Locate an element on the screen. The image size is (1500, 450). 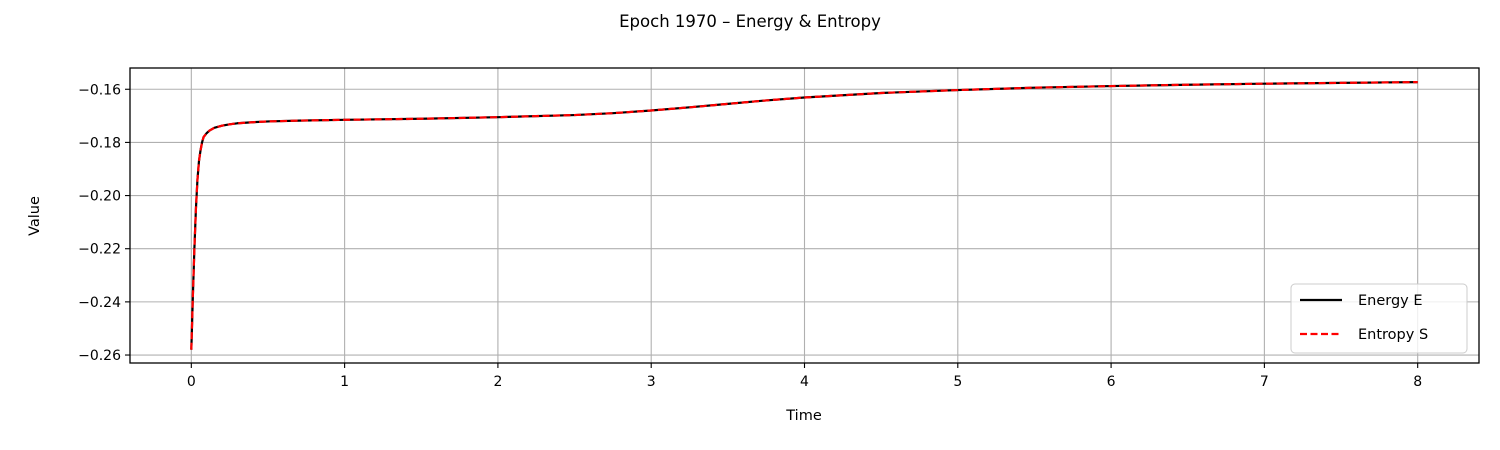
y-tick-label: −0.24 is located at coordinates (99, 303).